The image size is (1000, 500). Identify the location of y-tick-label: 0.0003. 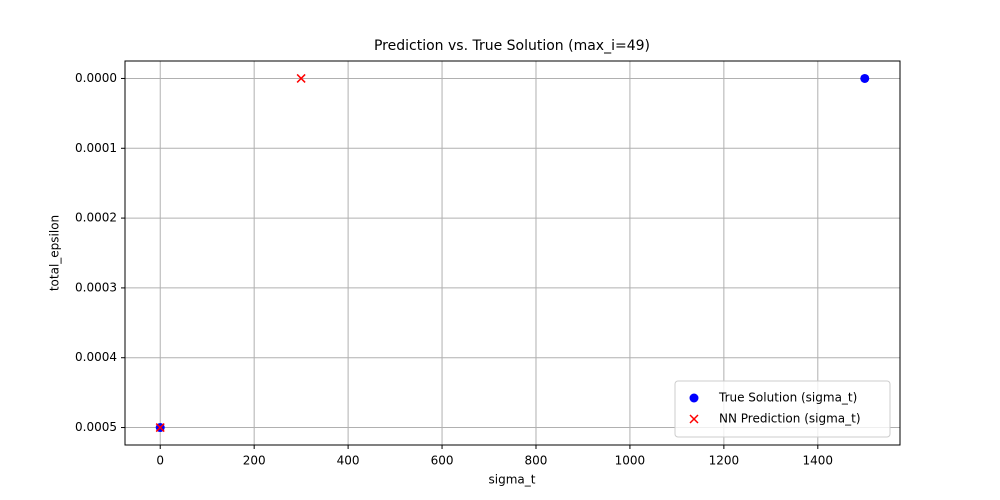
(96, 287).